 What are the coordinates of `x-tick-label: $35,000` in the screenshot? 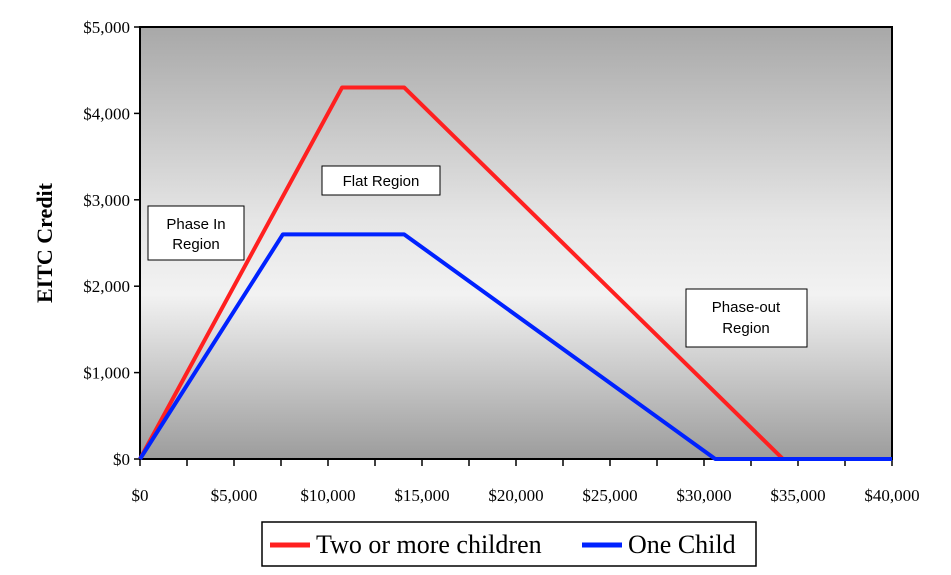 It's located at (797, 495).